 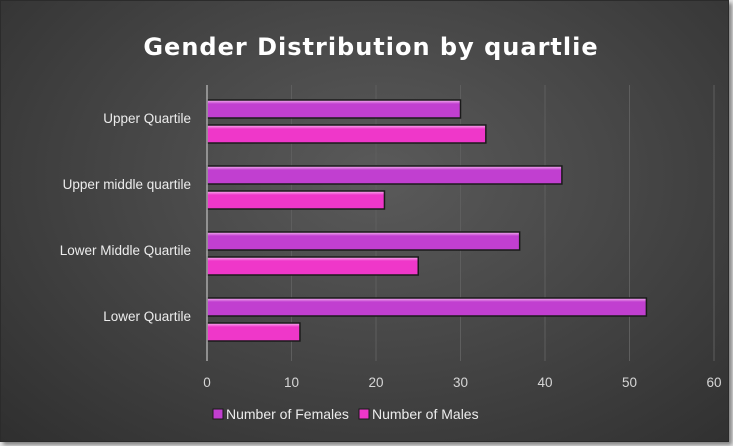 I want to click on category-label: Upper middle quartile, so click(x=127, y=184).